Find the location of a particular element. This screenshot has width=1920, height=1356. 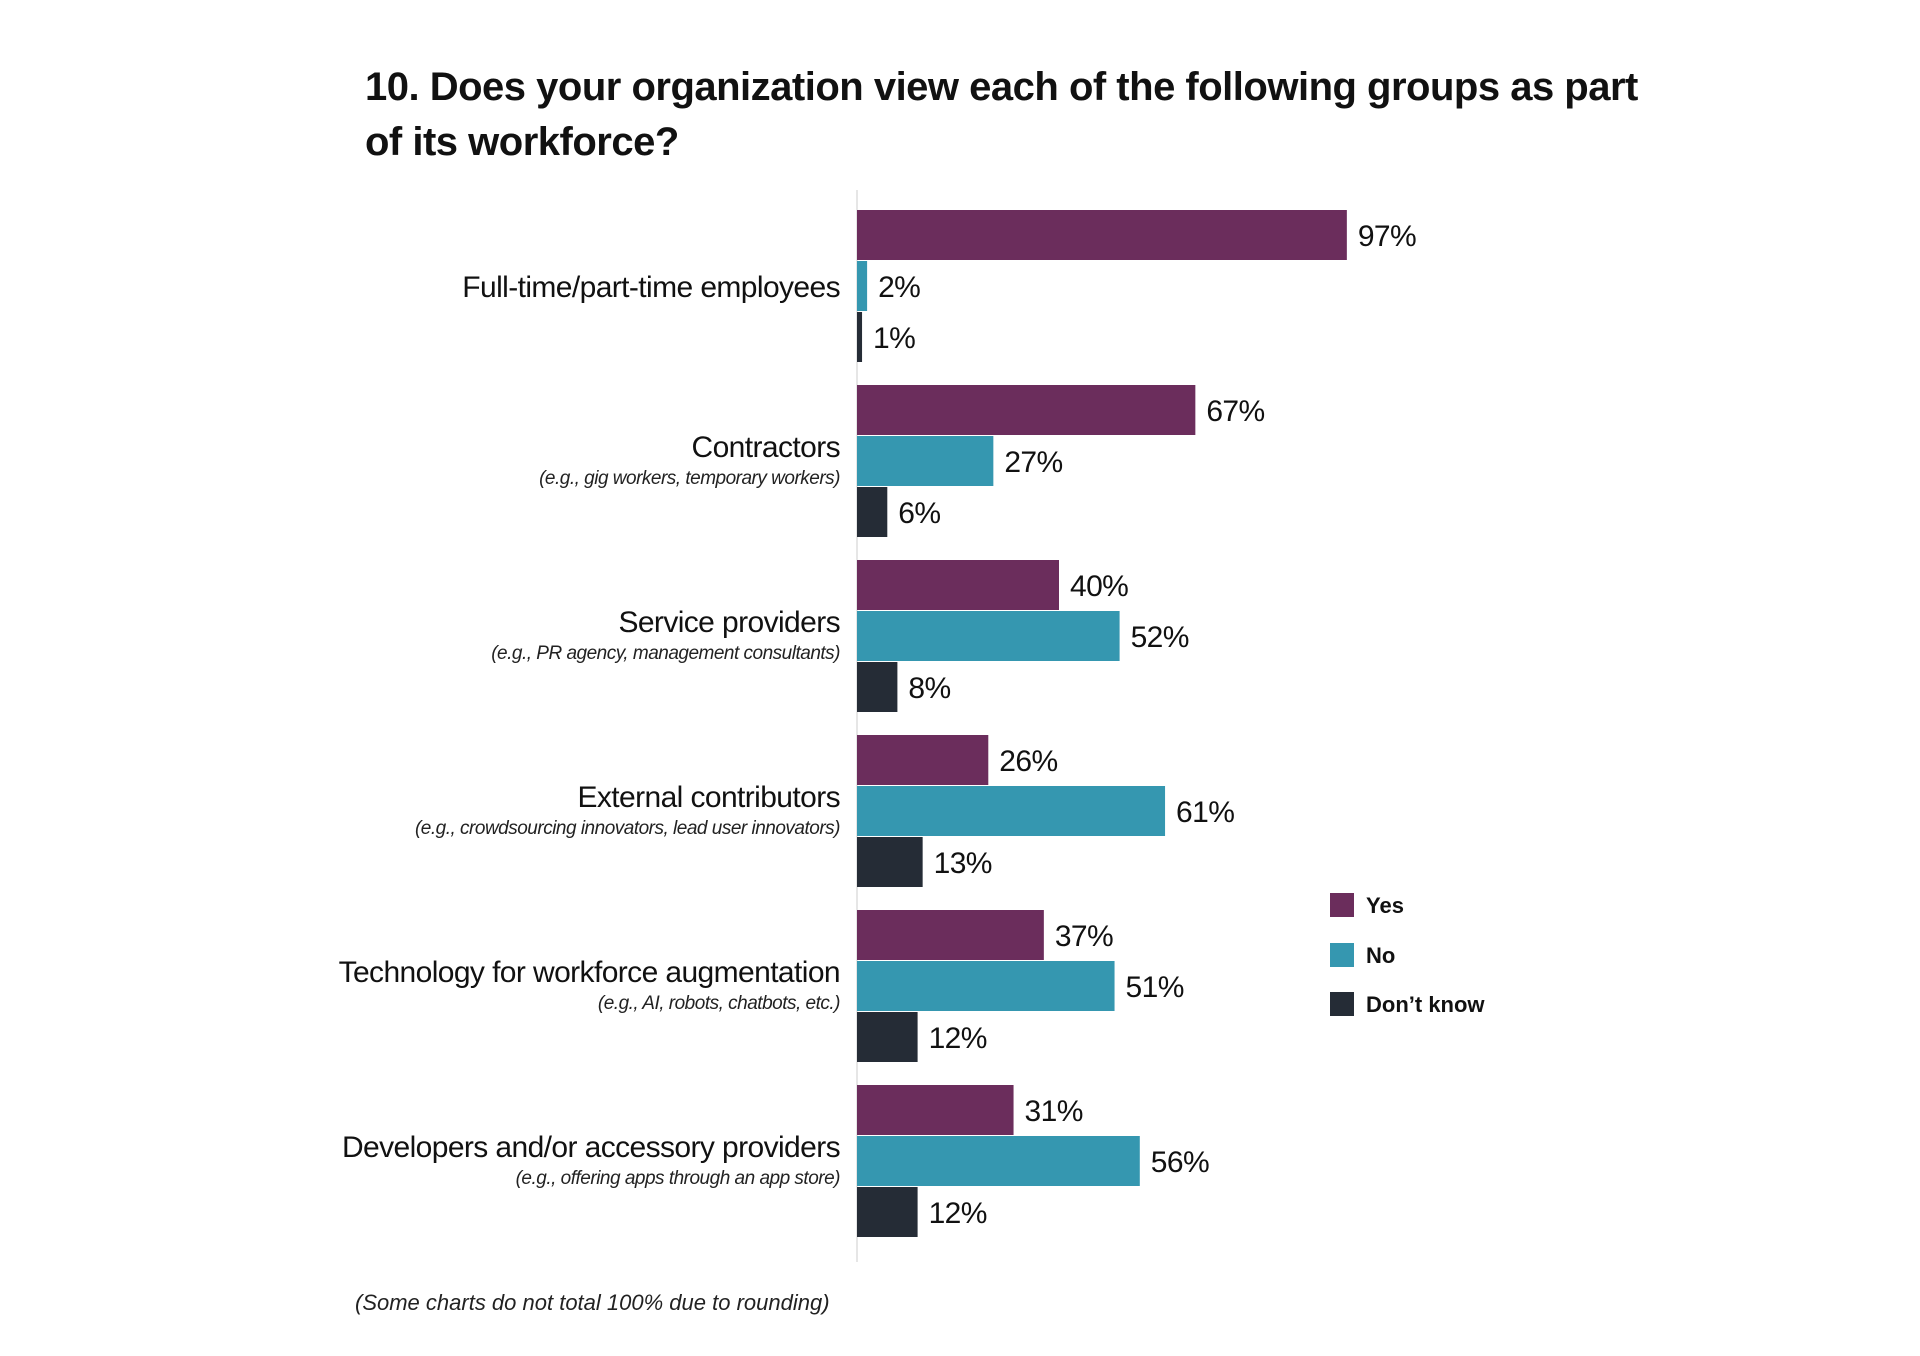

category-label: Contractors is located at coordinates (766, 447).